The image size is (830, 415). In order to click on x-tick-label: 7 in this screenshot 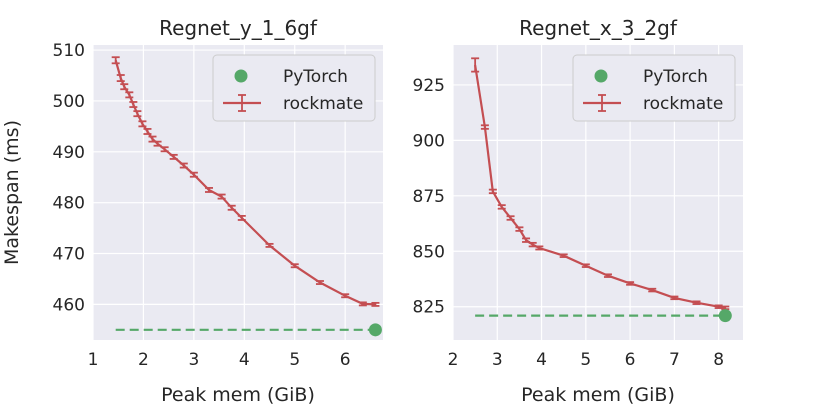, I will do `click(674, 360)`.